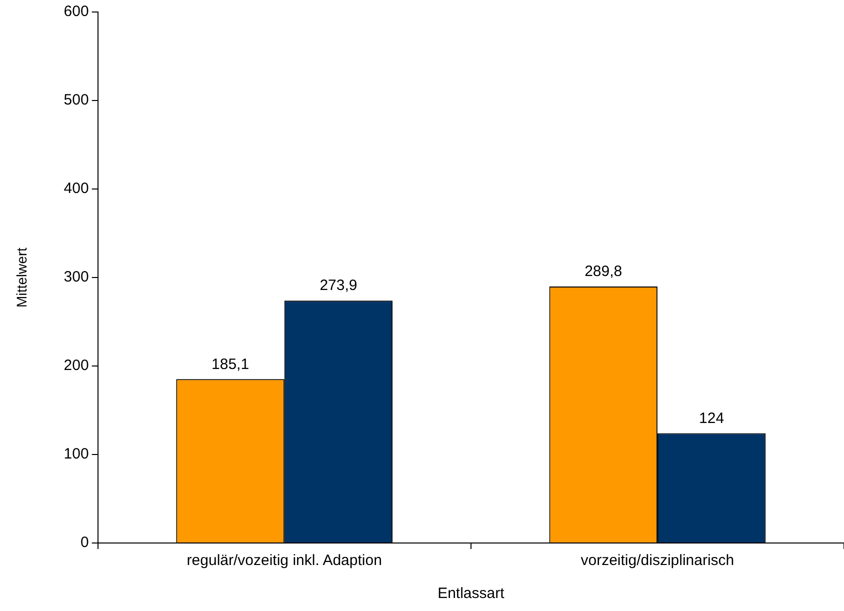  I want to click on data-label: 289,8, so click(603, 271).